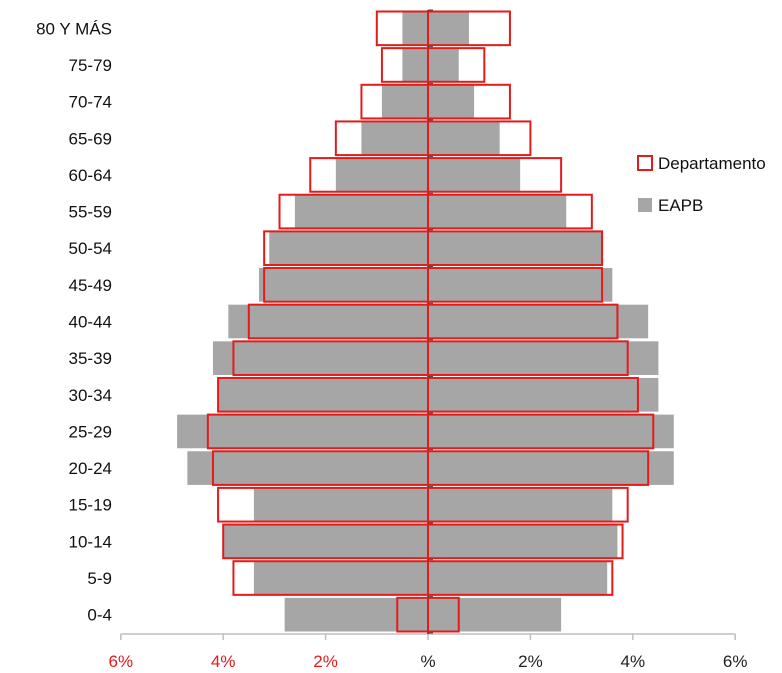 The width and height of the screenshot is (782, 673). I want to click on y-tick-50-54: 50-54, so click(90, 248).